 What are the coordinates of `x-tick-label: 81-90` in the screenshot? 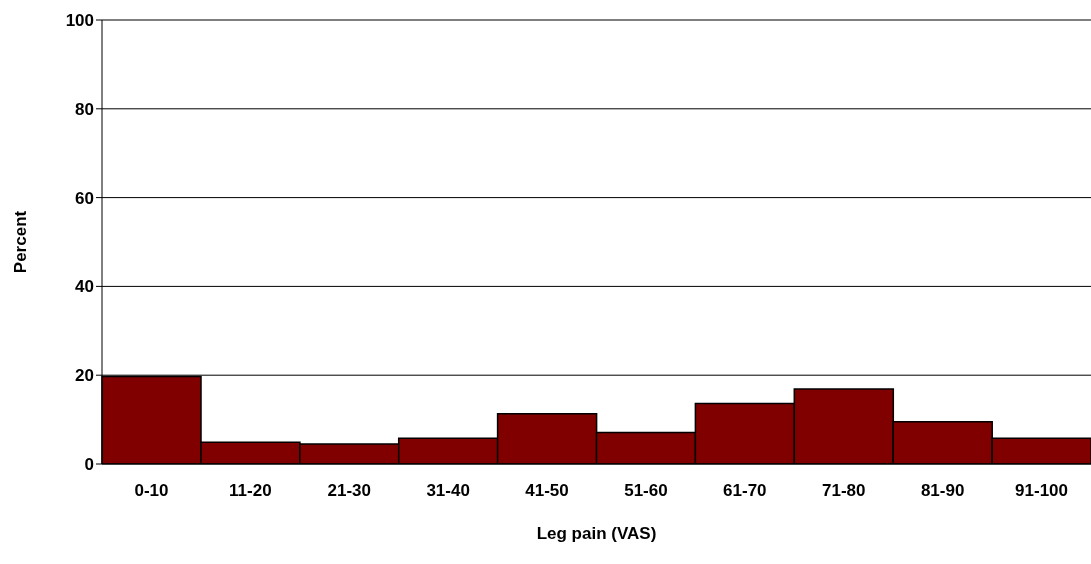 It's located at (942, 491).